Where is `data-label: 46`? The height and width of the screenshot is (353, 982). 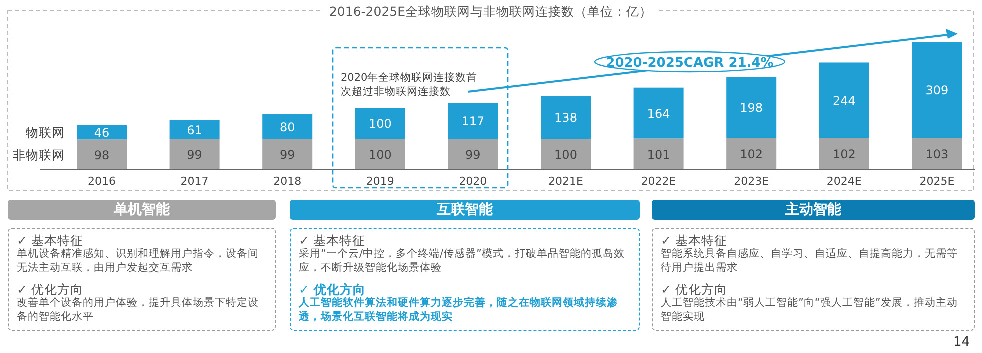
data-label: 46 is located at coordinates (102, 133).